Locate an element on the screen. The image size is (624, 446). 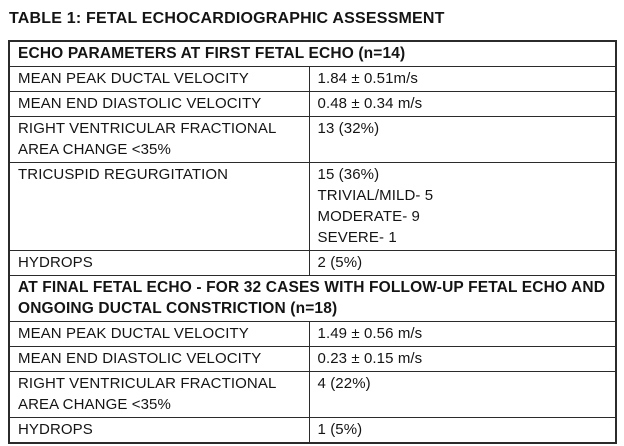
table-row: HYDROPS 2 (5%) is located at coordinates (312, 263).